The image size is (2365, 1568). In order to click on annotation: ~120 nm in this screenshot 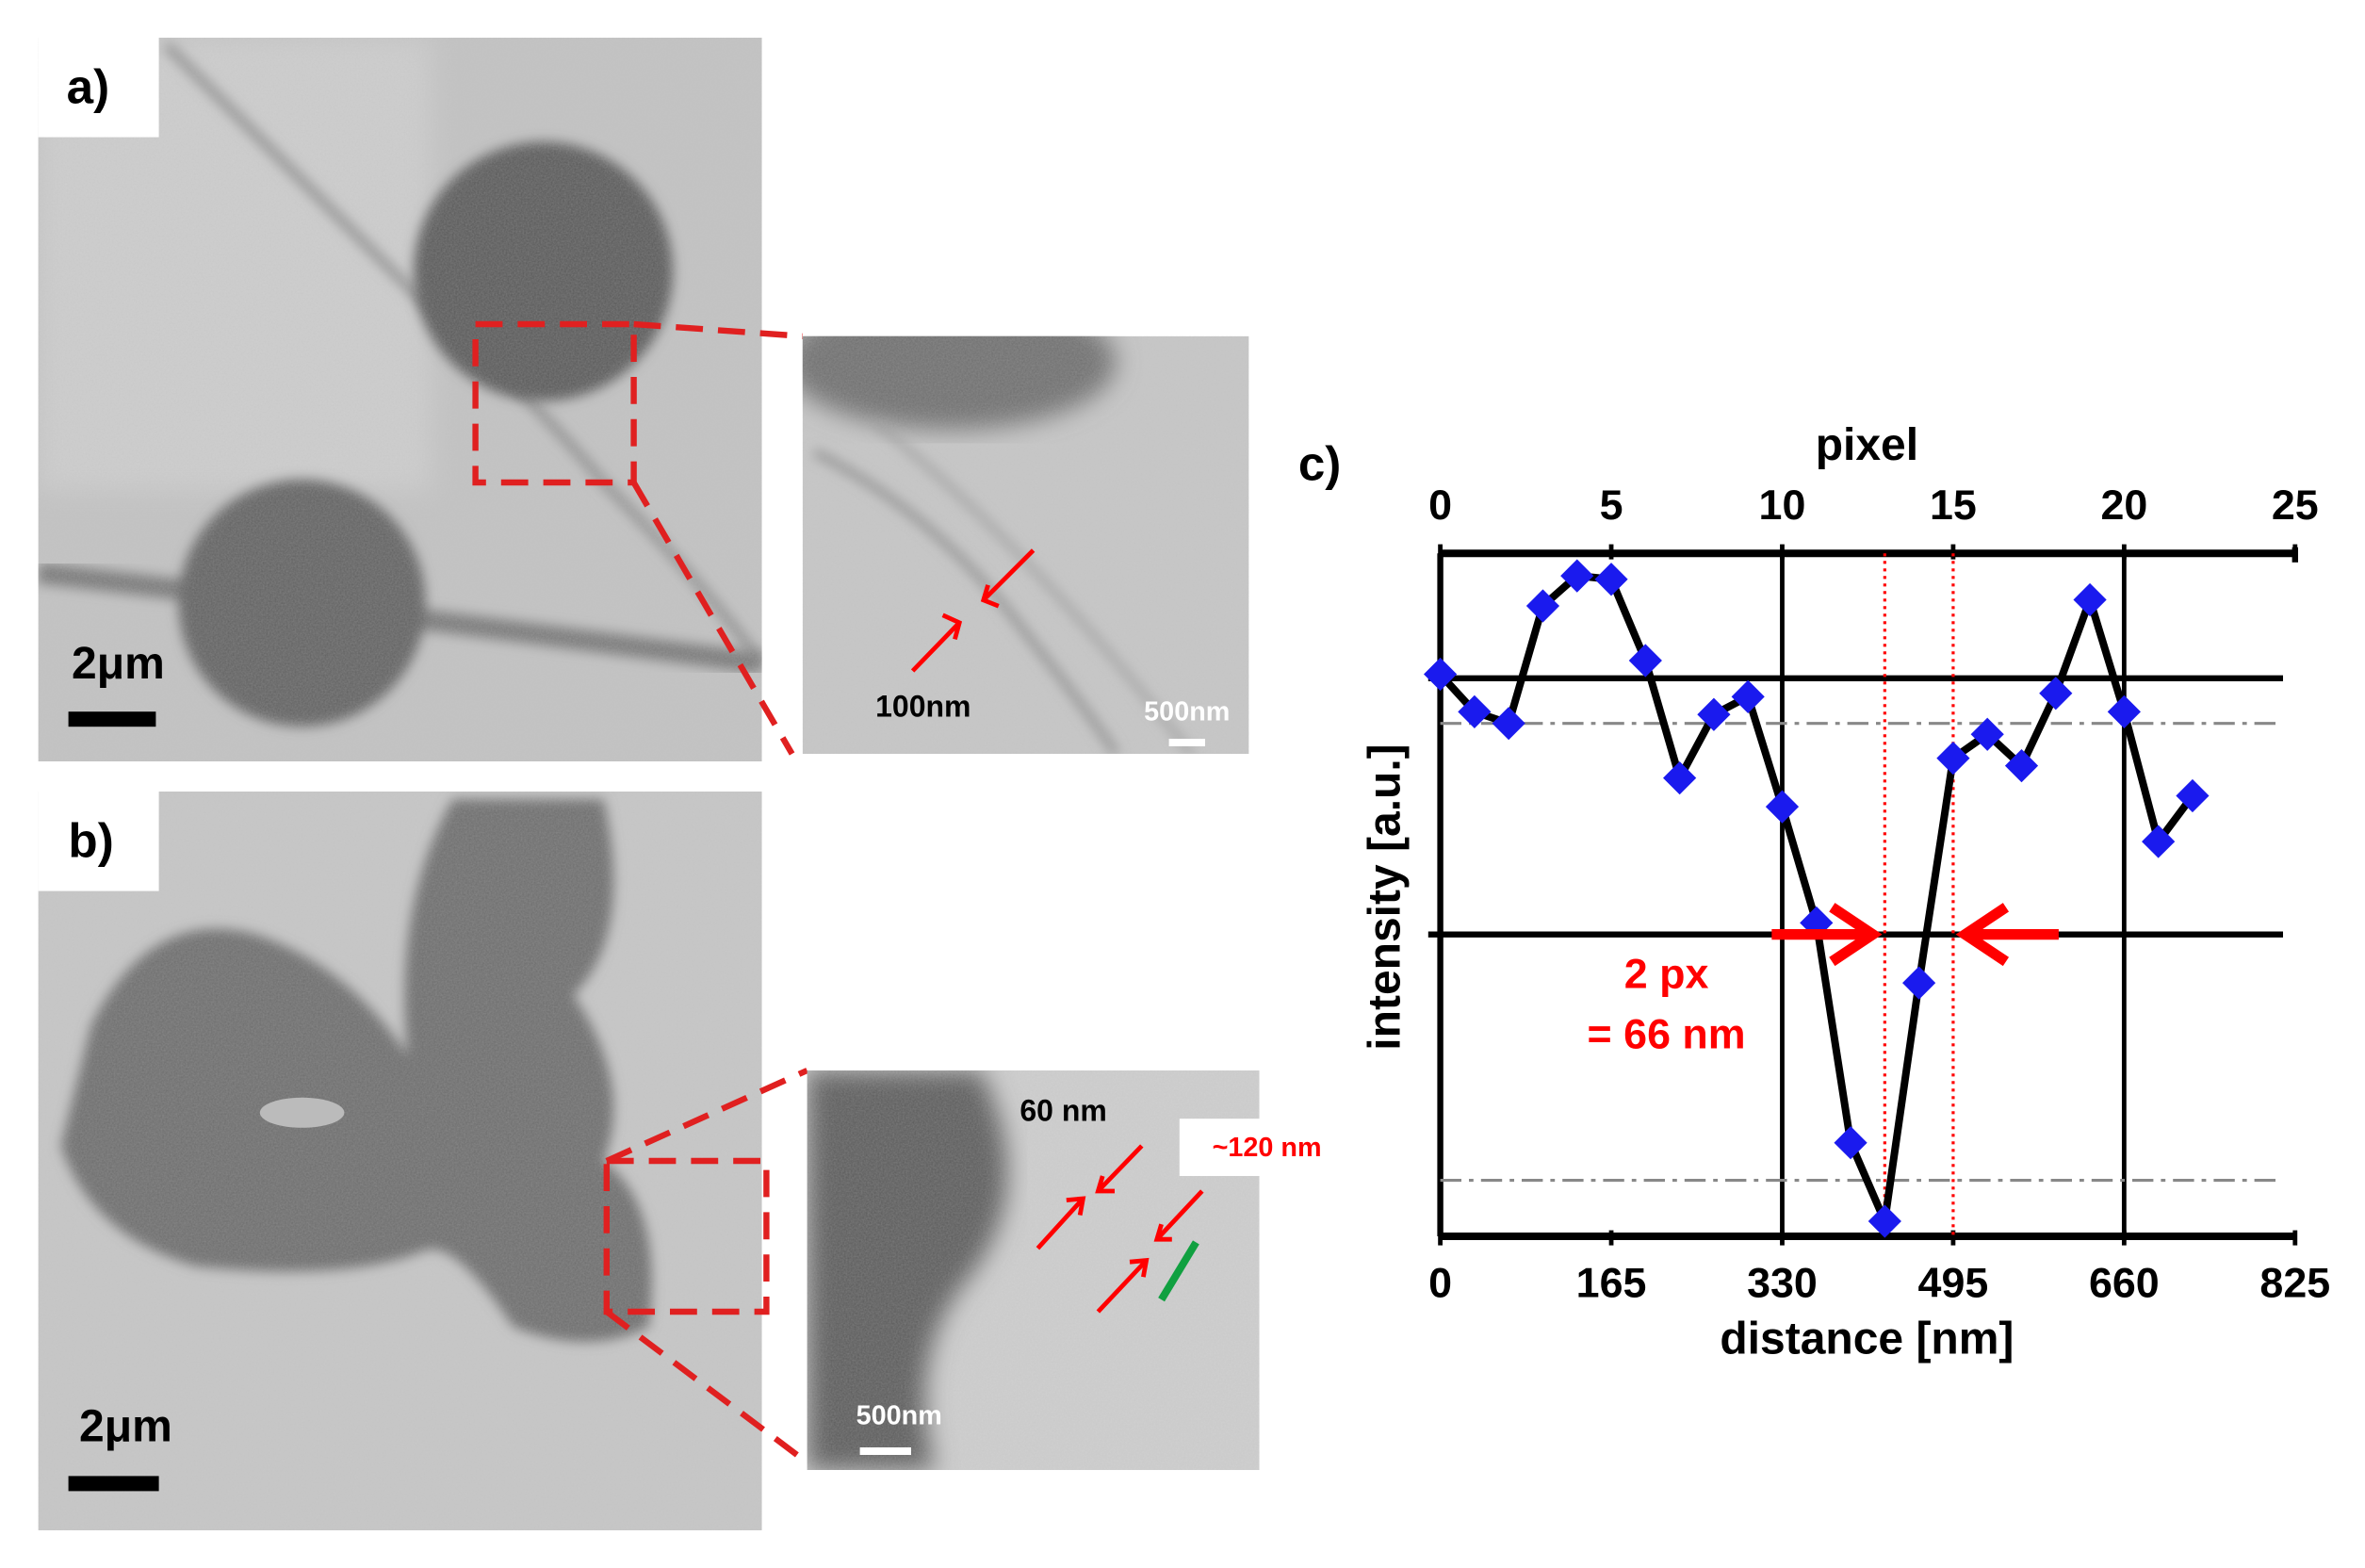, I will do `click(1267, 1148)`.